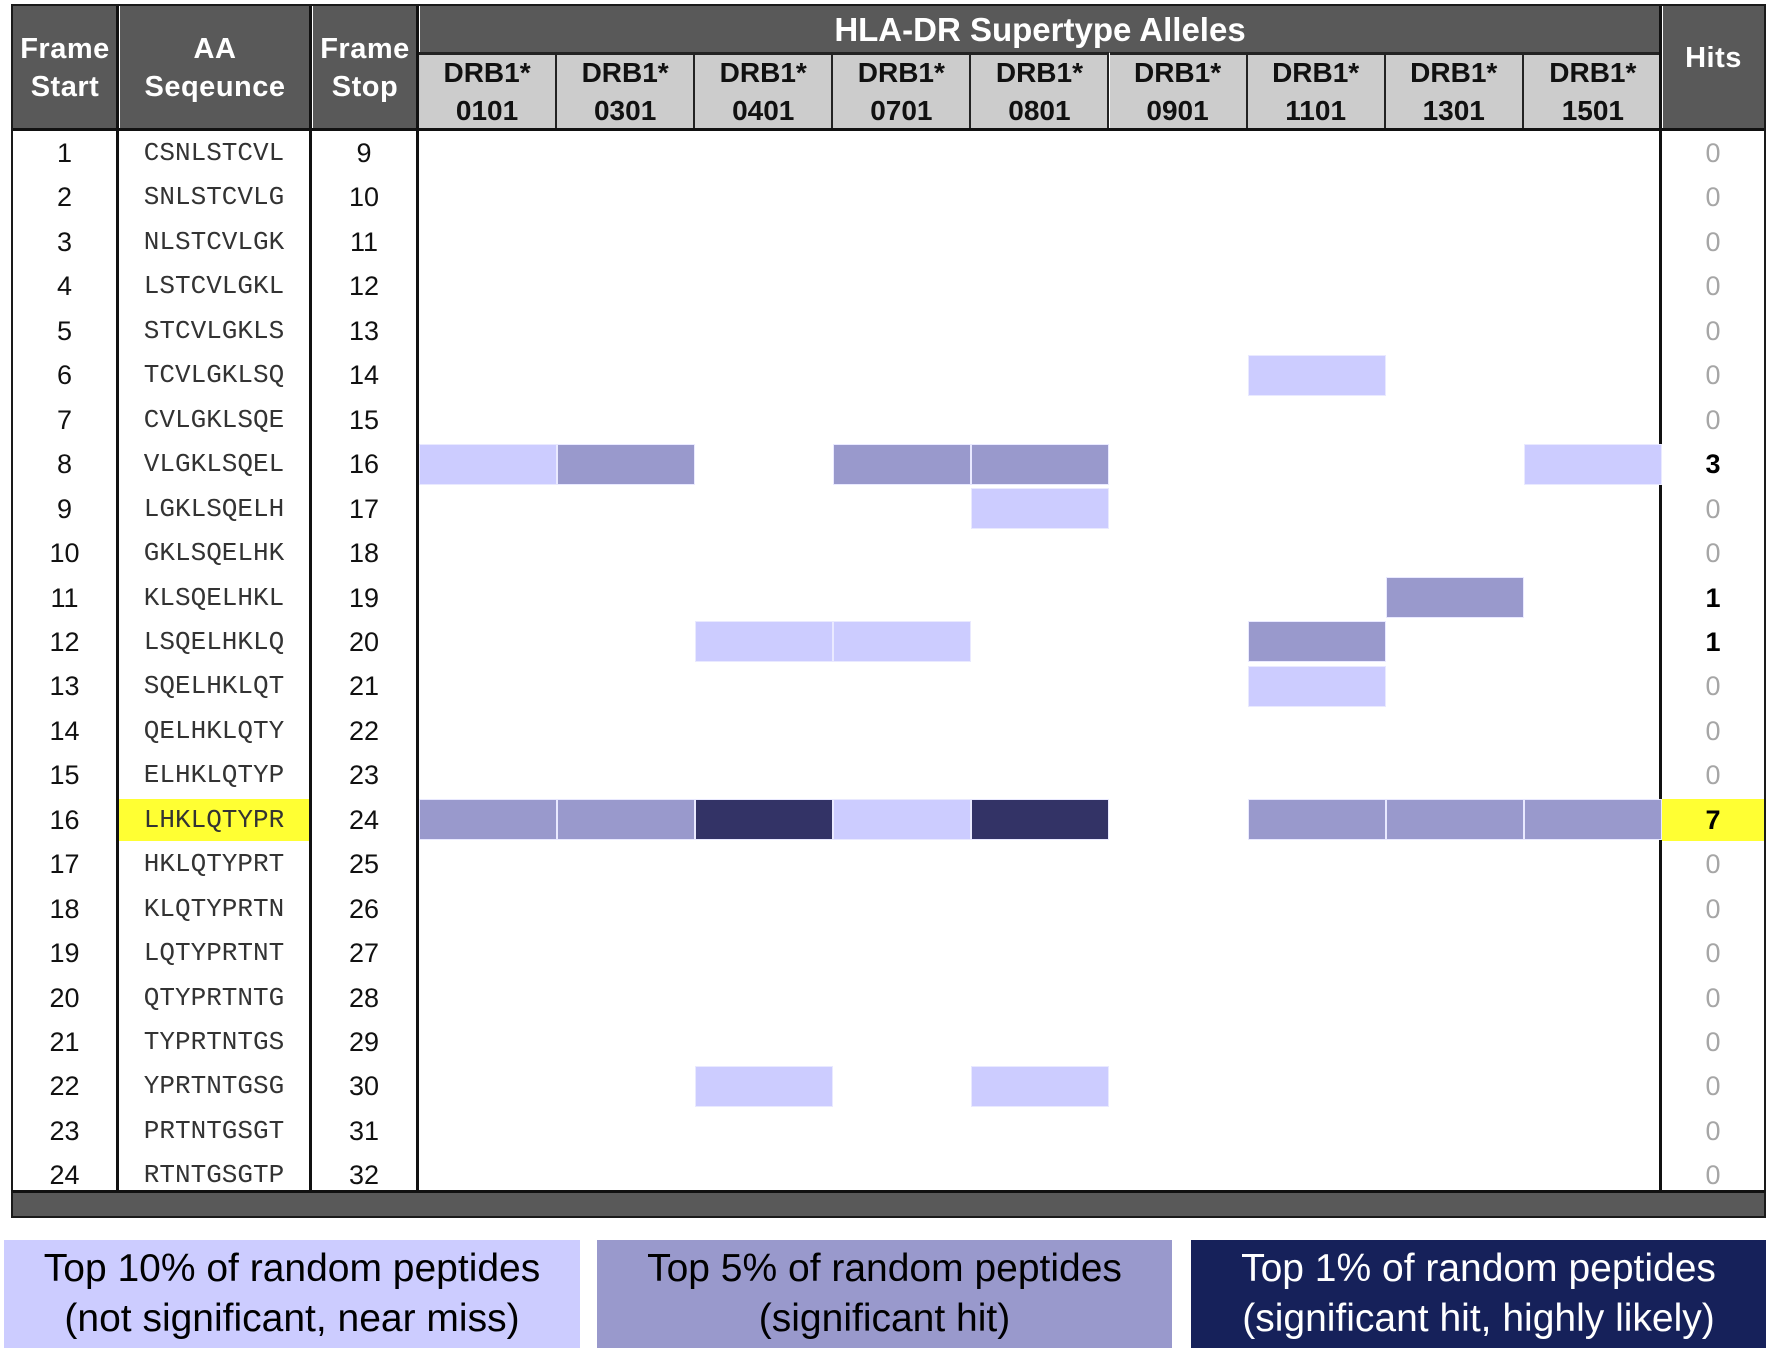 The height and width of the screenshot is (1348, 1772). I want to click on table-row: 4 LSTCVLGKL 12 0, so click(886, 286).